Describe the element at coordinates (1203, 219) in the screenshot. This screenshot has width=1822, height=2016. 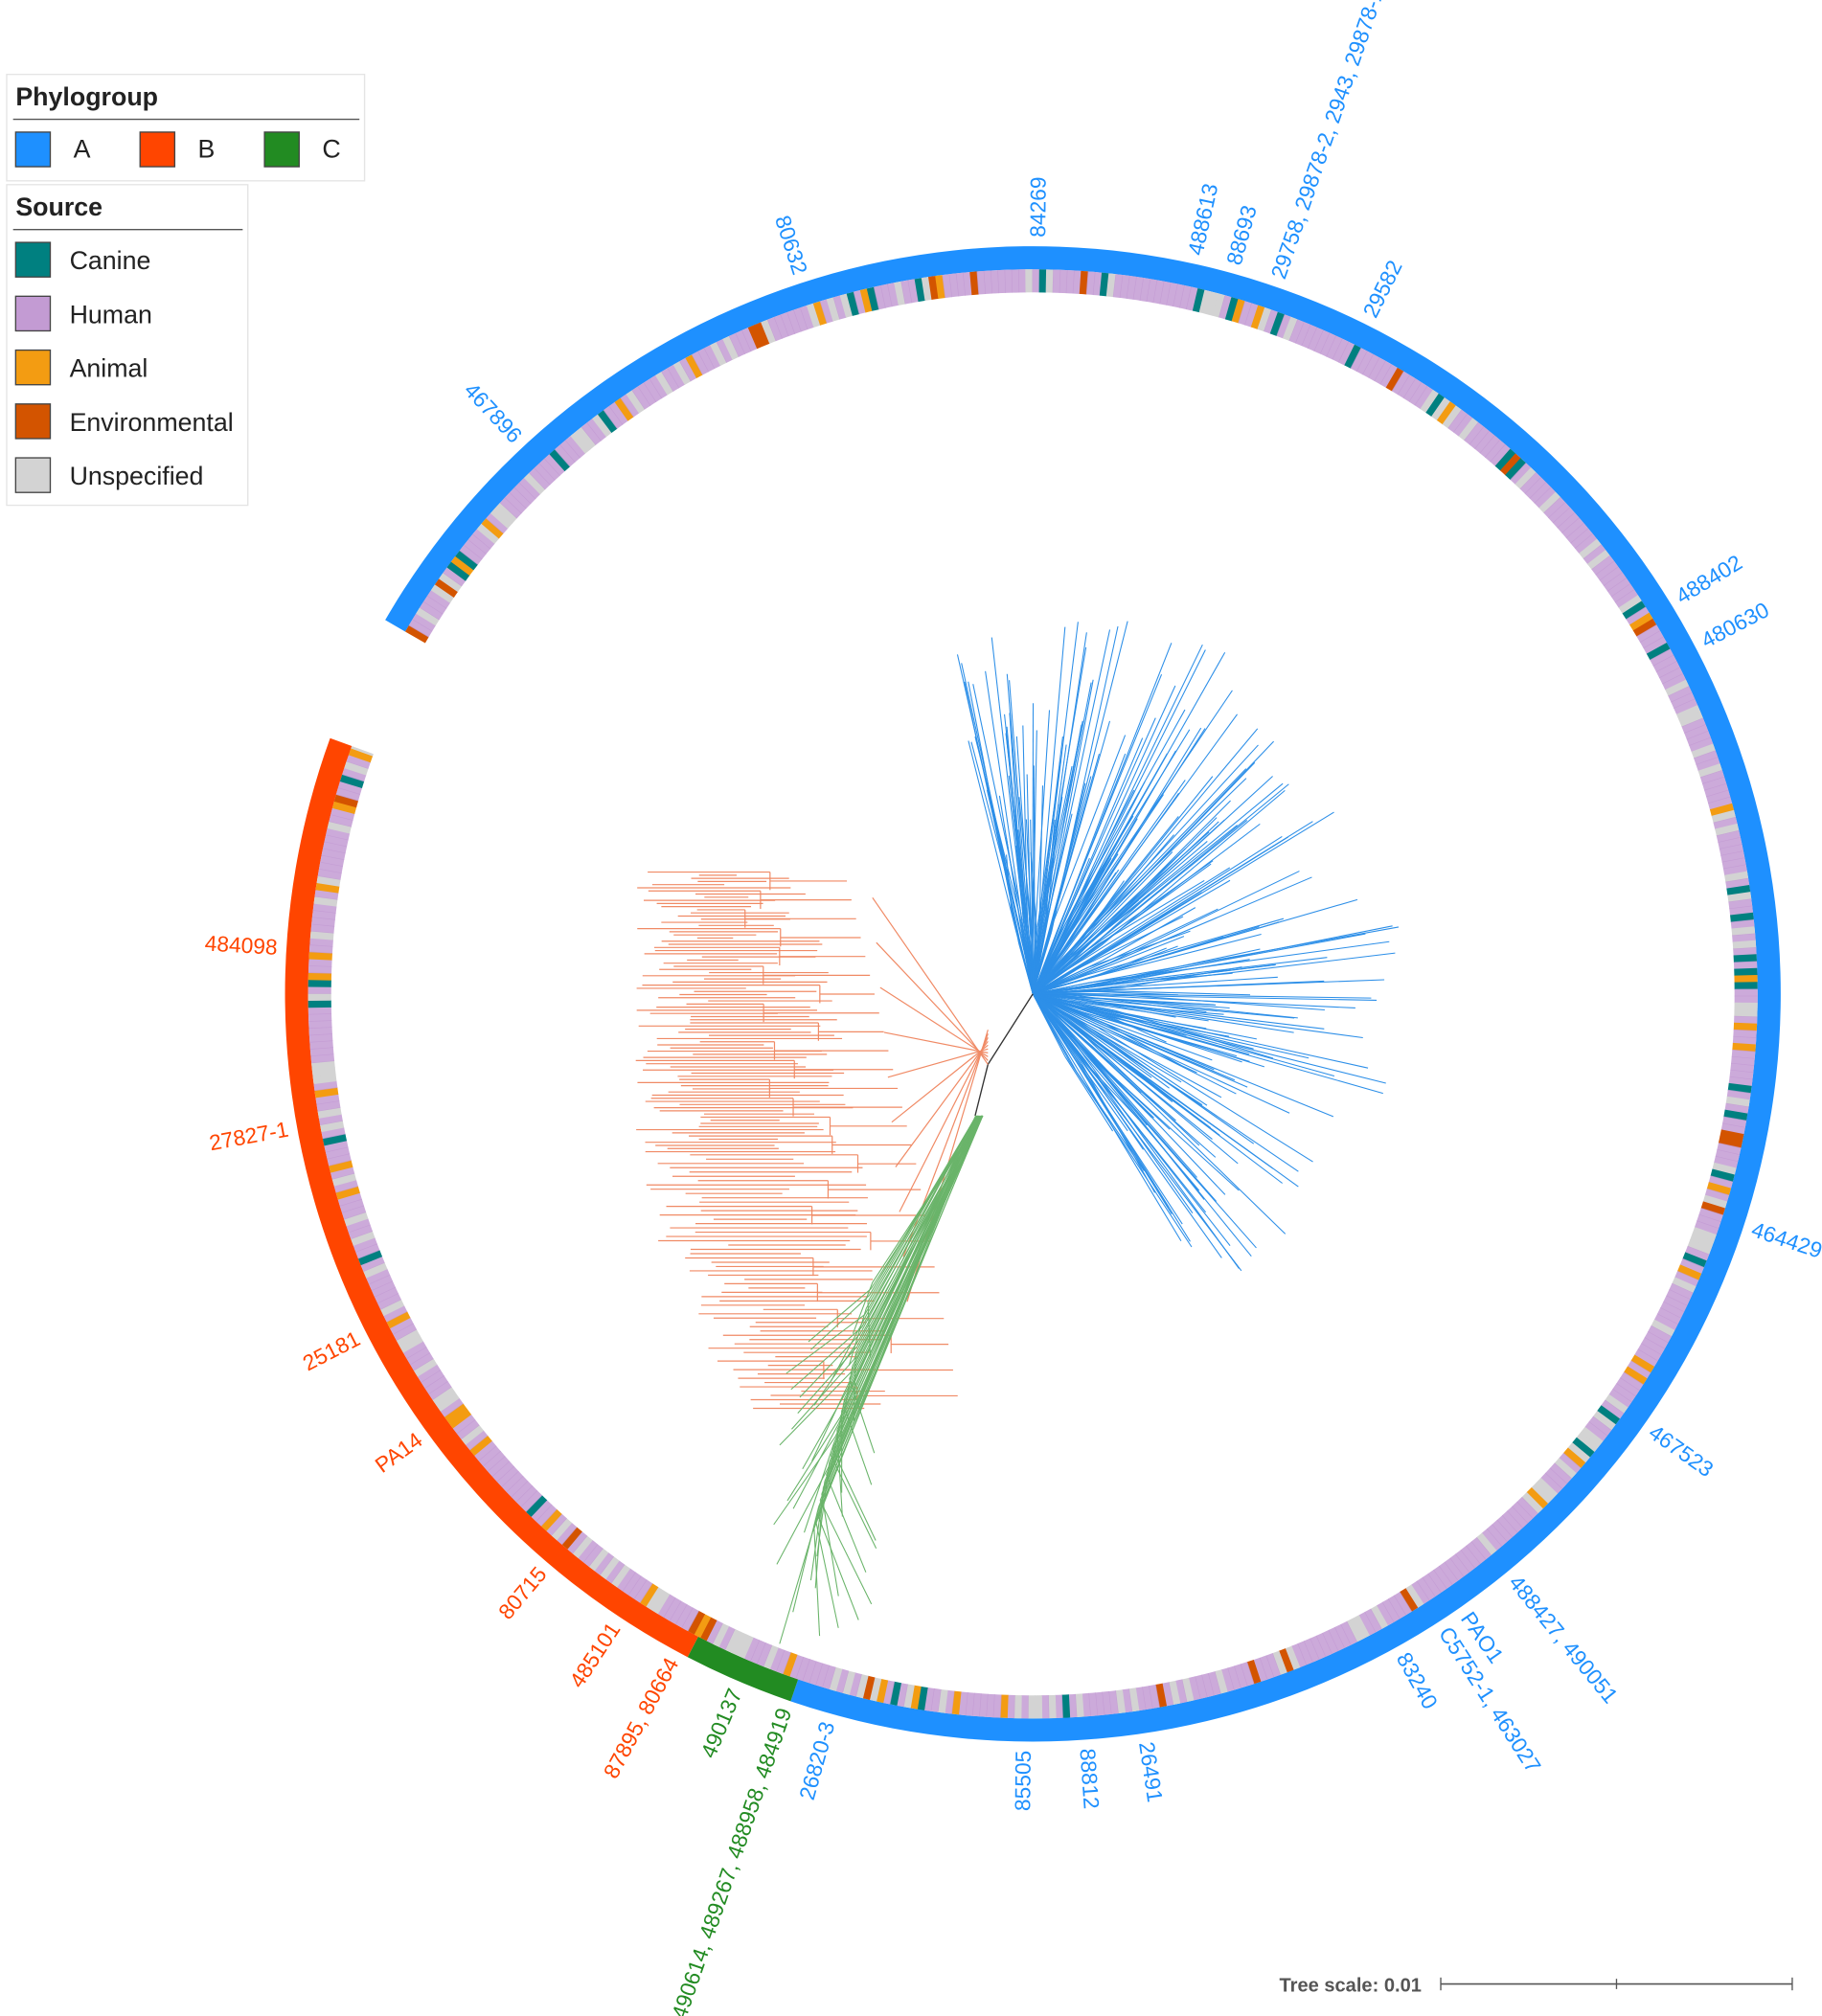
I see `tip-label: 488613` at that location.